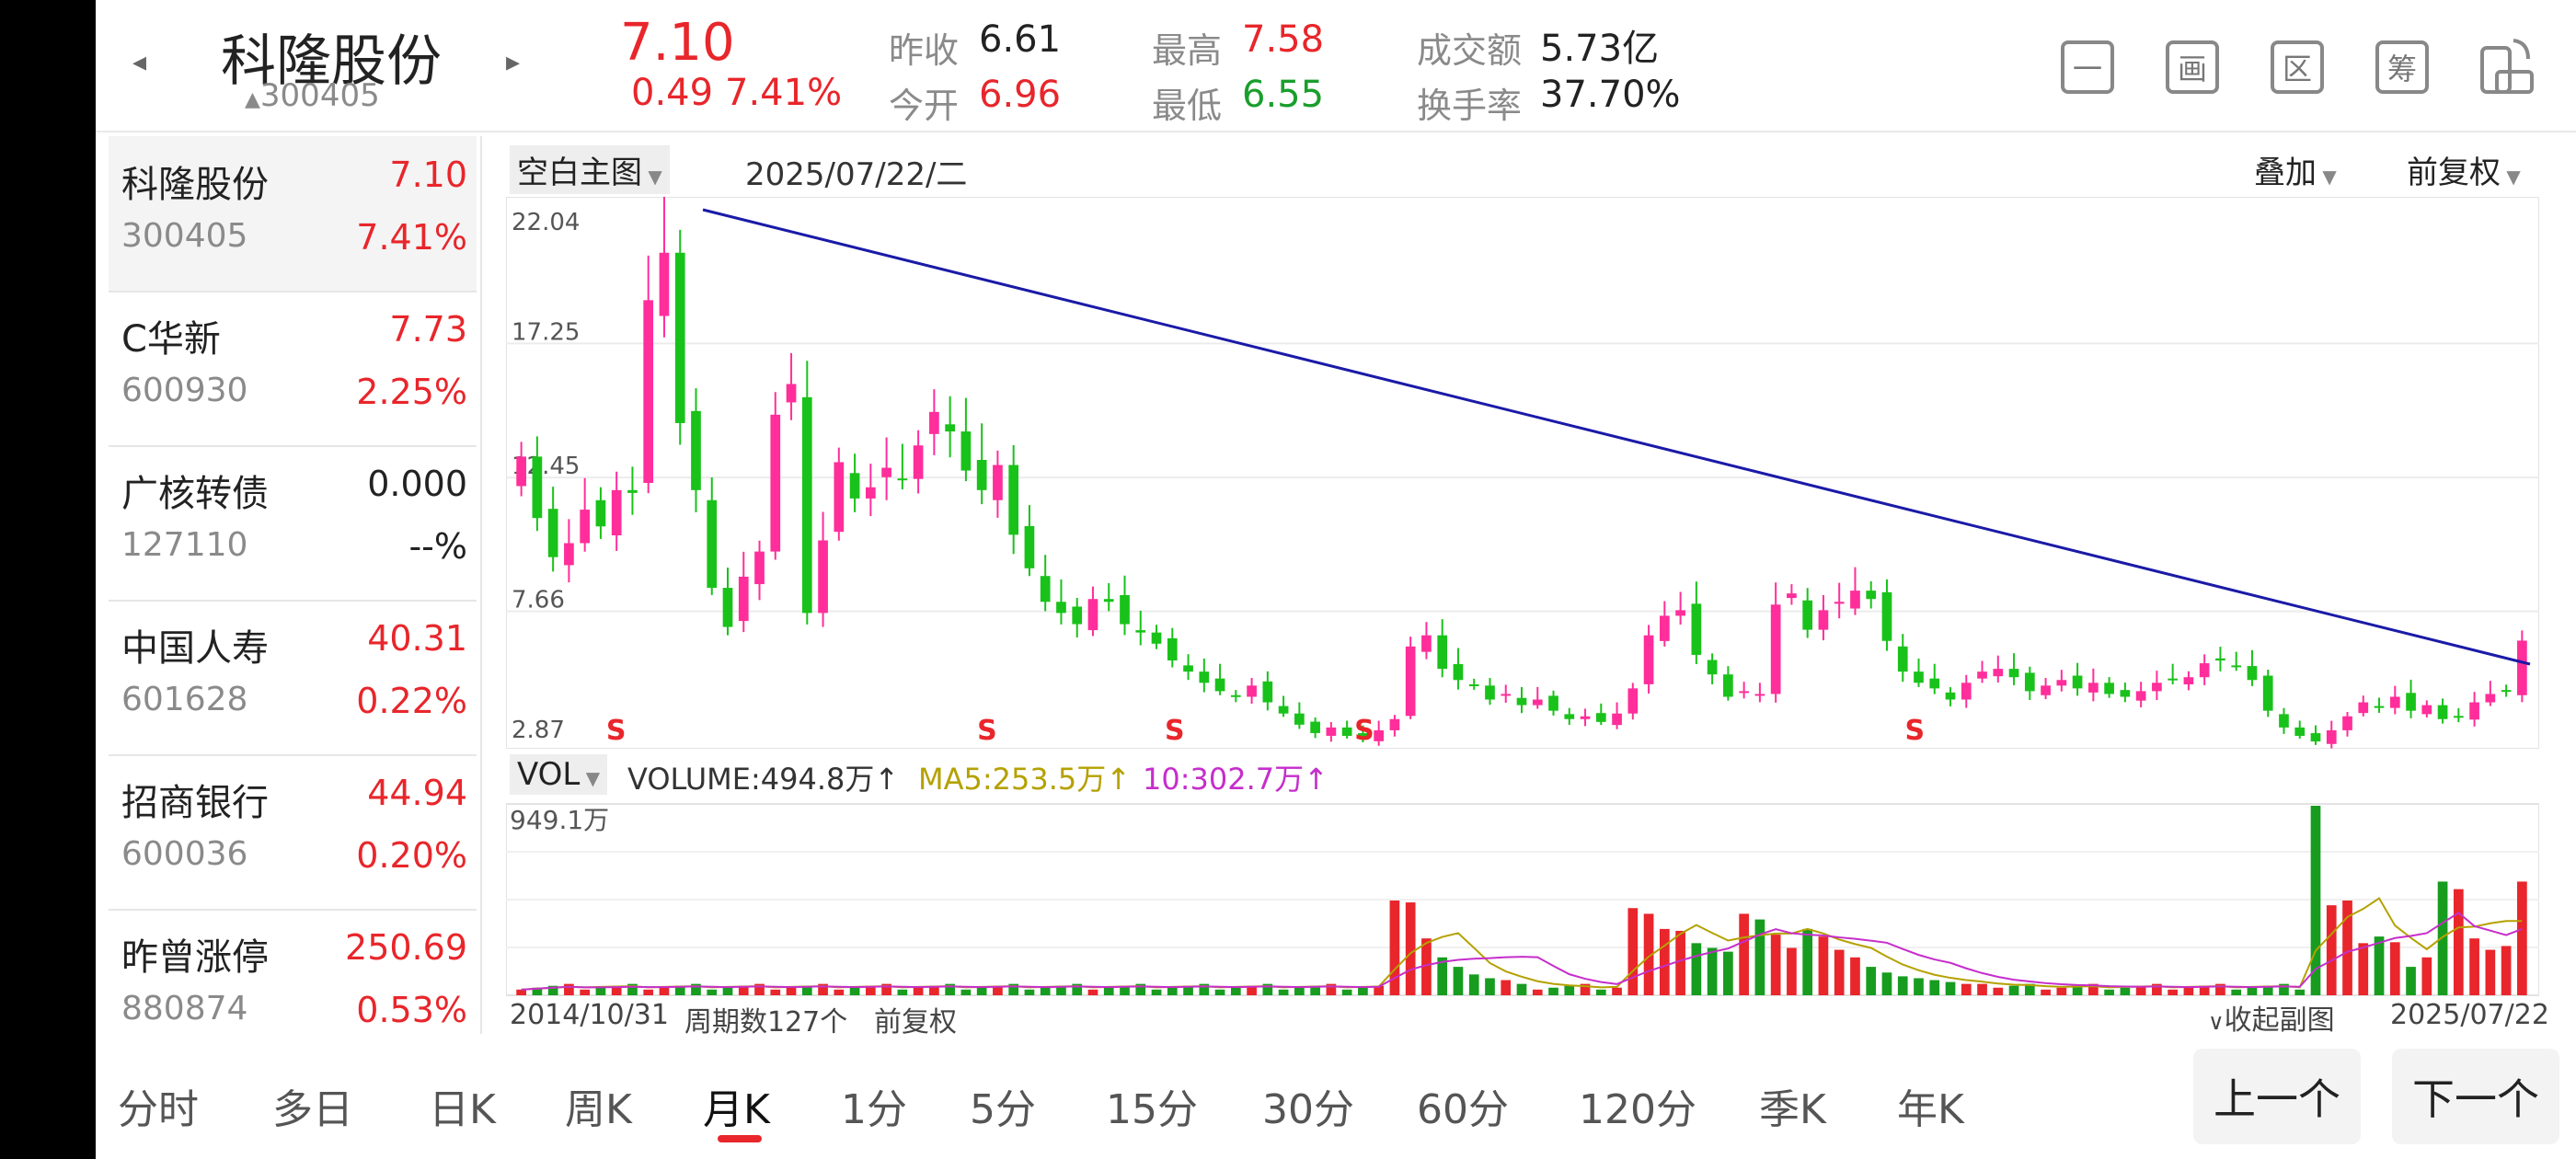  Describe the element at coordinates (312, 95) in the screenshot. I see `stock-code-row: ▲300405` at that location.